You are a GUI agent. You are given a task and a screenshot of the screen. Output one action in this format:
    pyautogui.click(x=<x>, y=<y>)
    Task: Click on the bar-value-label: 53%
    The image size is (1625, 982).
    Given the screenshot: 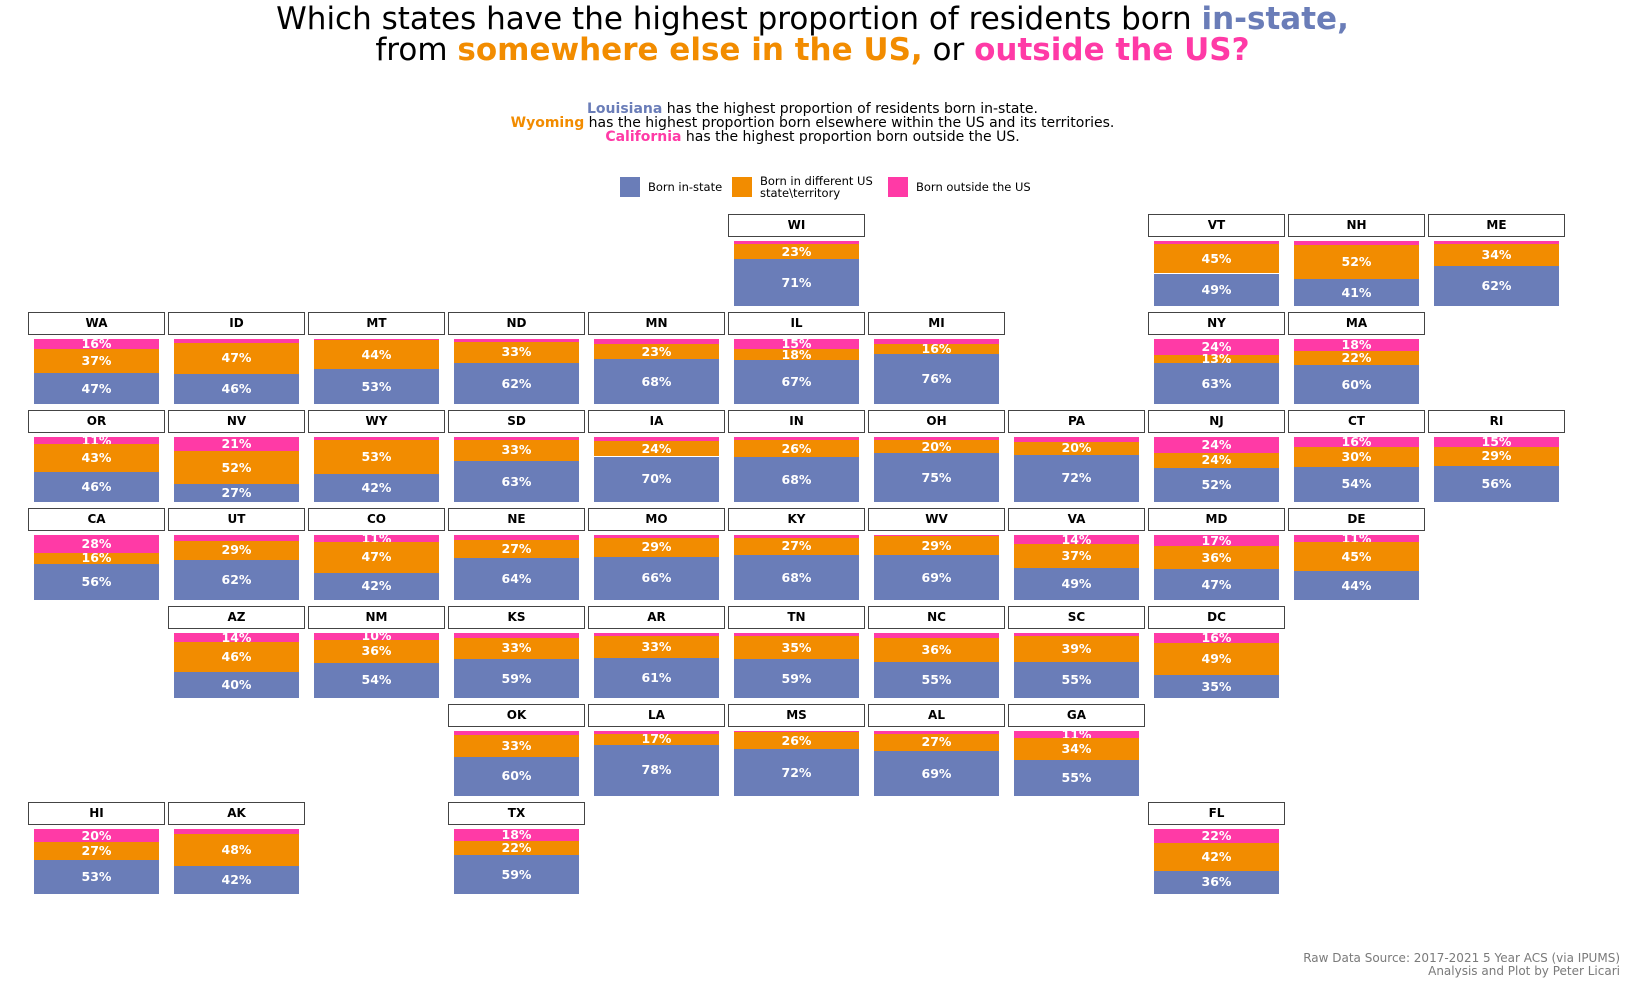 What is the action you would take?
    pyautogui.click(x=376, y=386)
    